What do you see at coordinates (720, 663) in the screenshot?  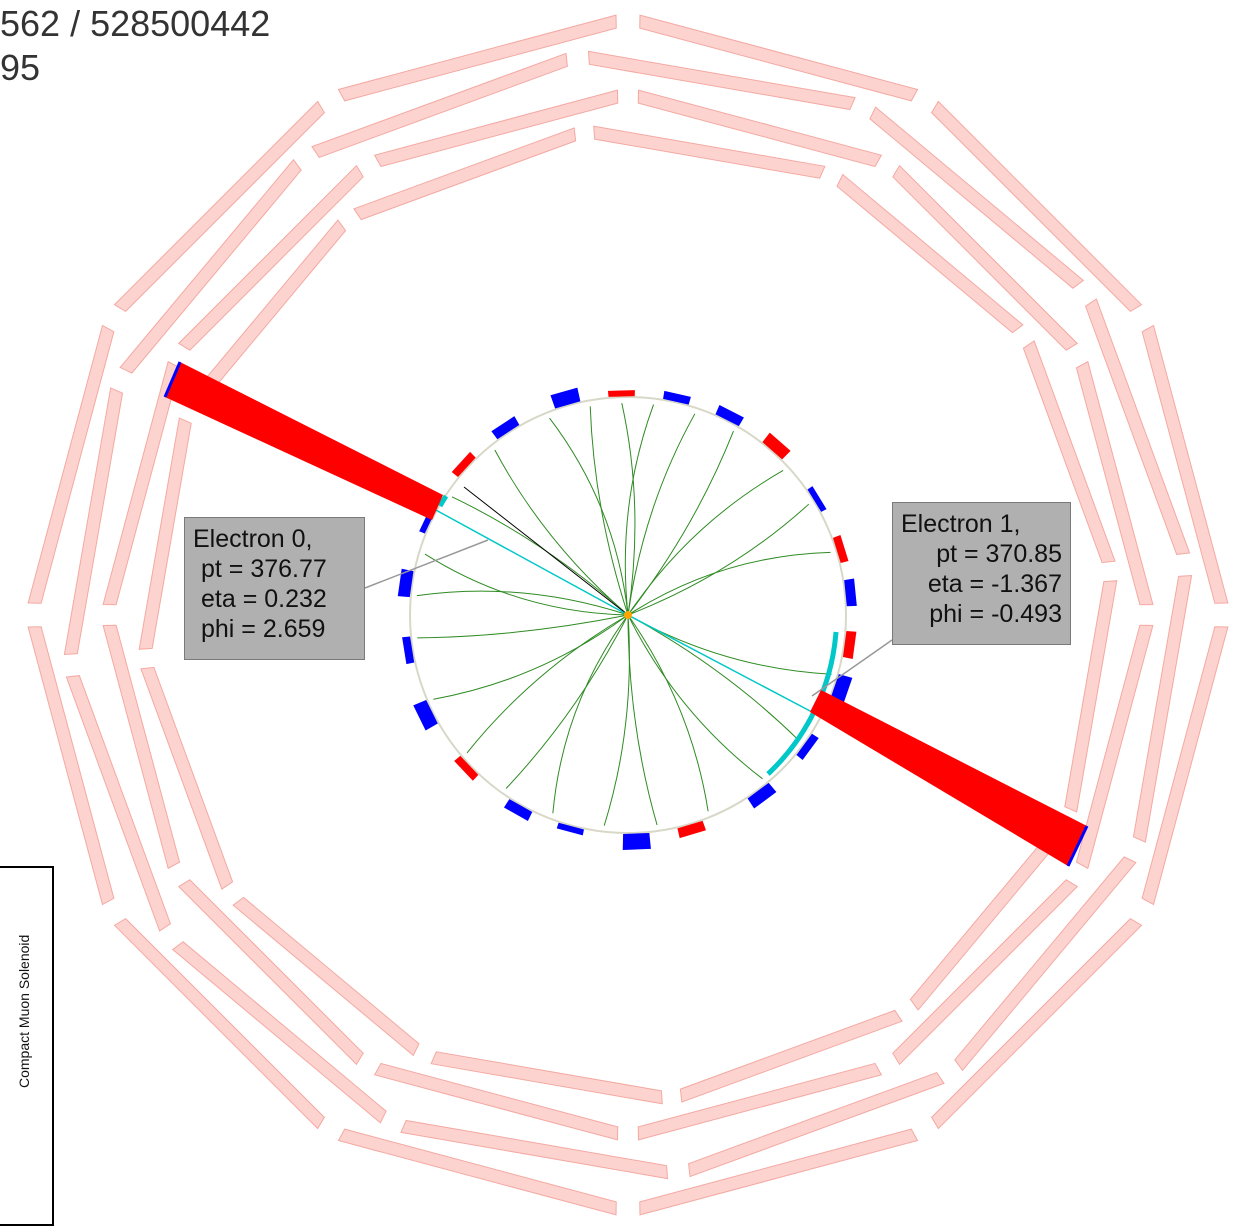 I see `electron-1-track` at bounding box center [720, 663].